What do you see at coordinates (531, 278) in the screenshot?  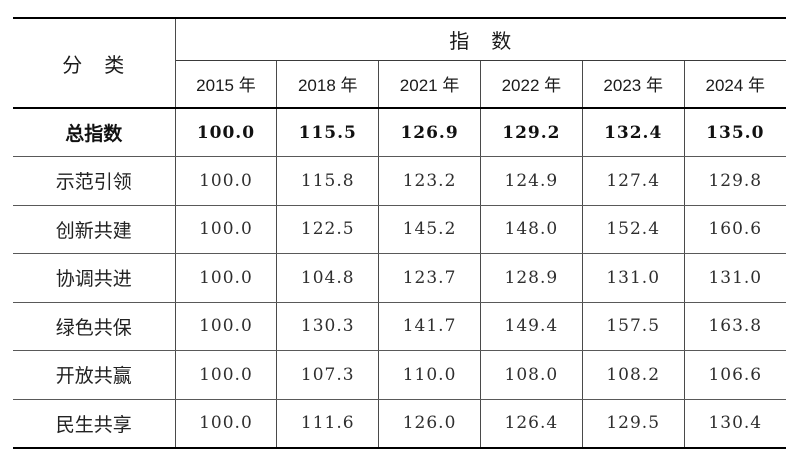 I see `value-cell: 128.9` at bounding box center [531, 278].